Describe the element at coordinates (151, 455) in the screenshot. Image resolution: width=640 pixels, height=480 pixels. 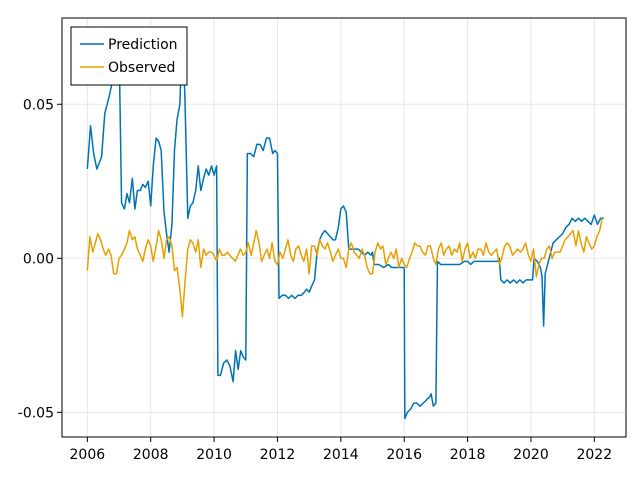
I see `x-tick-label: 2008` at that location.